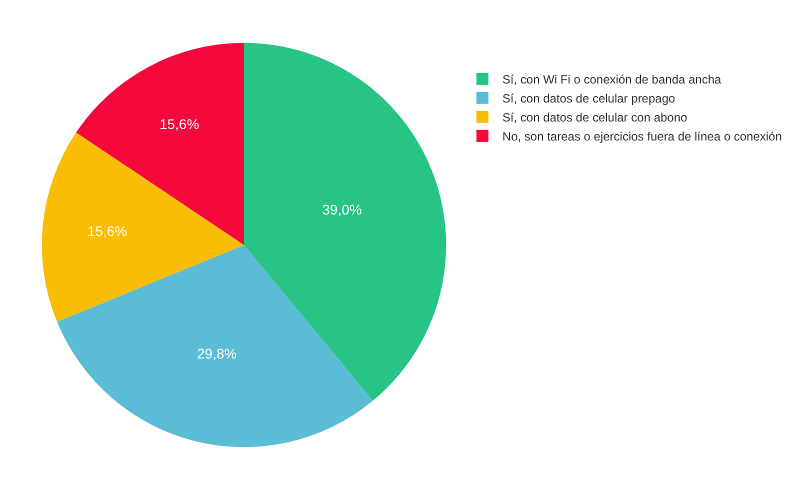 The height and width of the screenshot is (480, 800). What do you see at coordinates (589, 99) in the screenshot?
I see `legend-label: Sí, con datos de celular prepago` at bounding box center [589, 99].